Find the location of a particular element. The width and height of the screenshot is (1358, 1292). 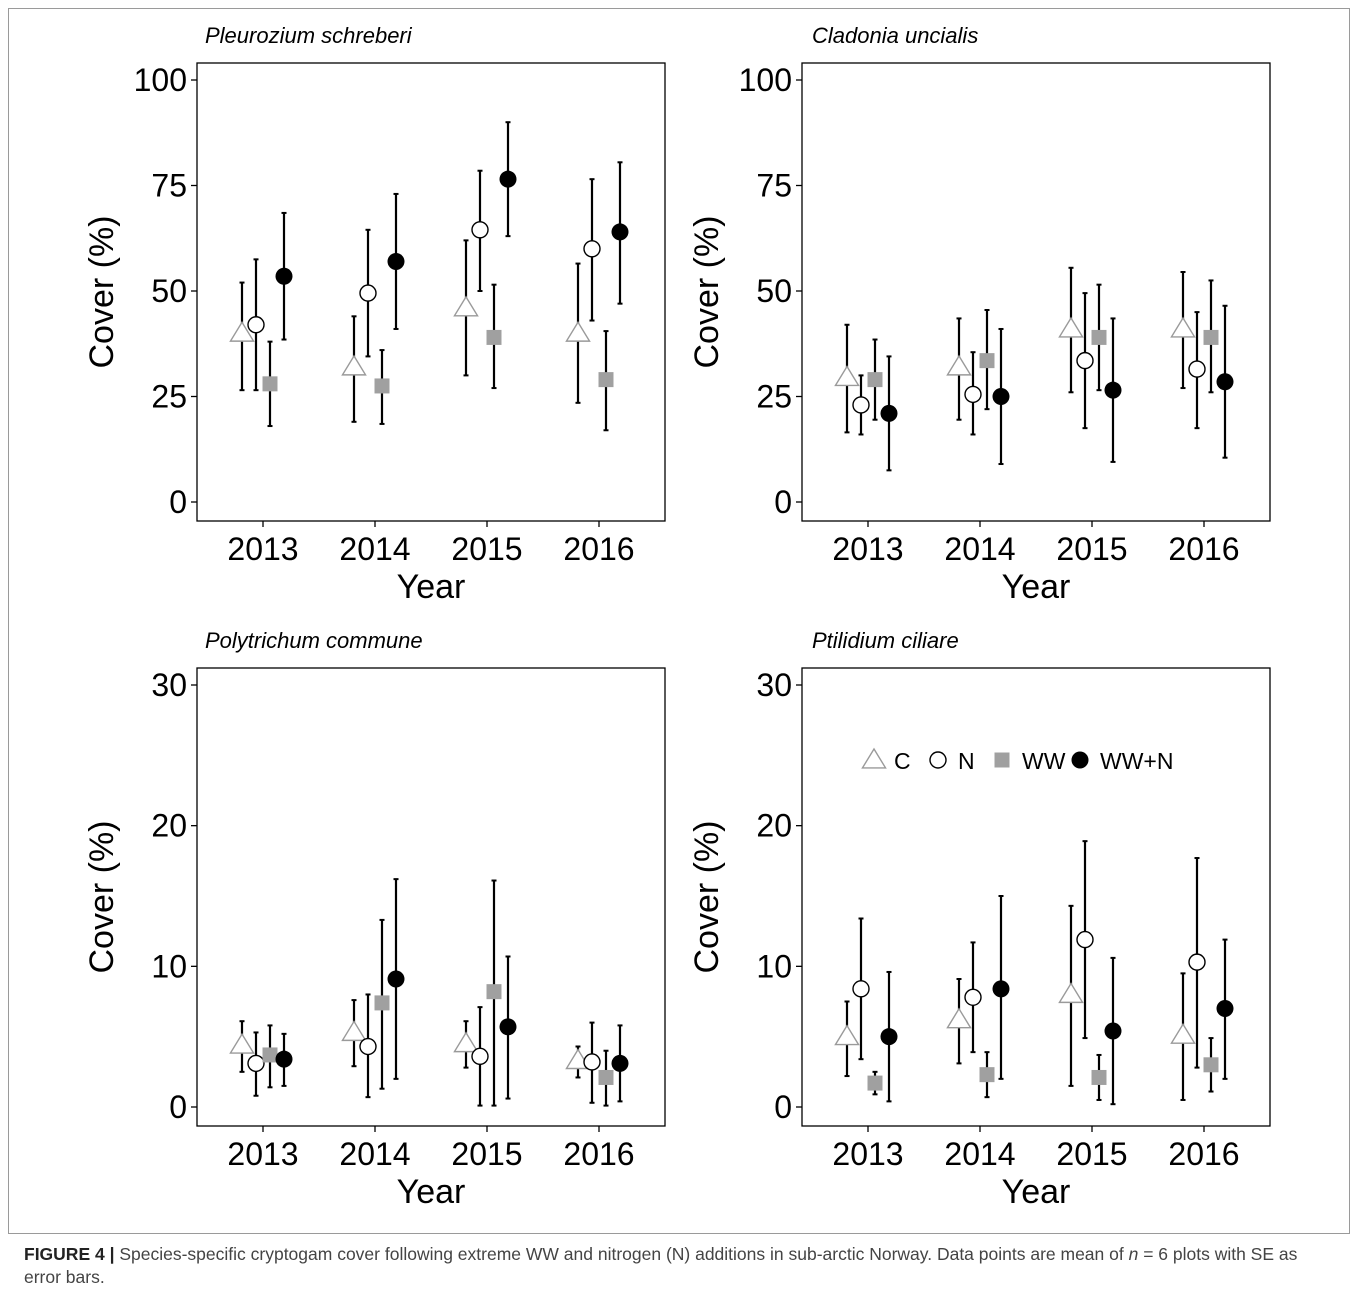

legend-label: WW+N is located at coordinates (1136, 761).